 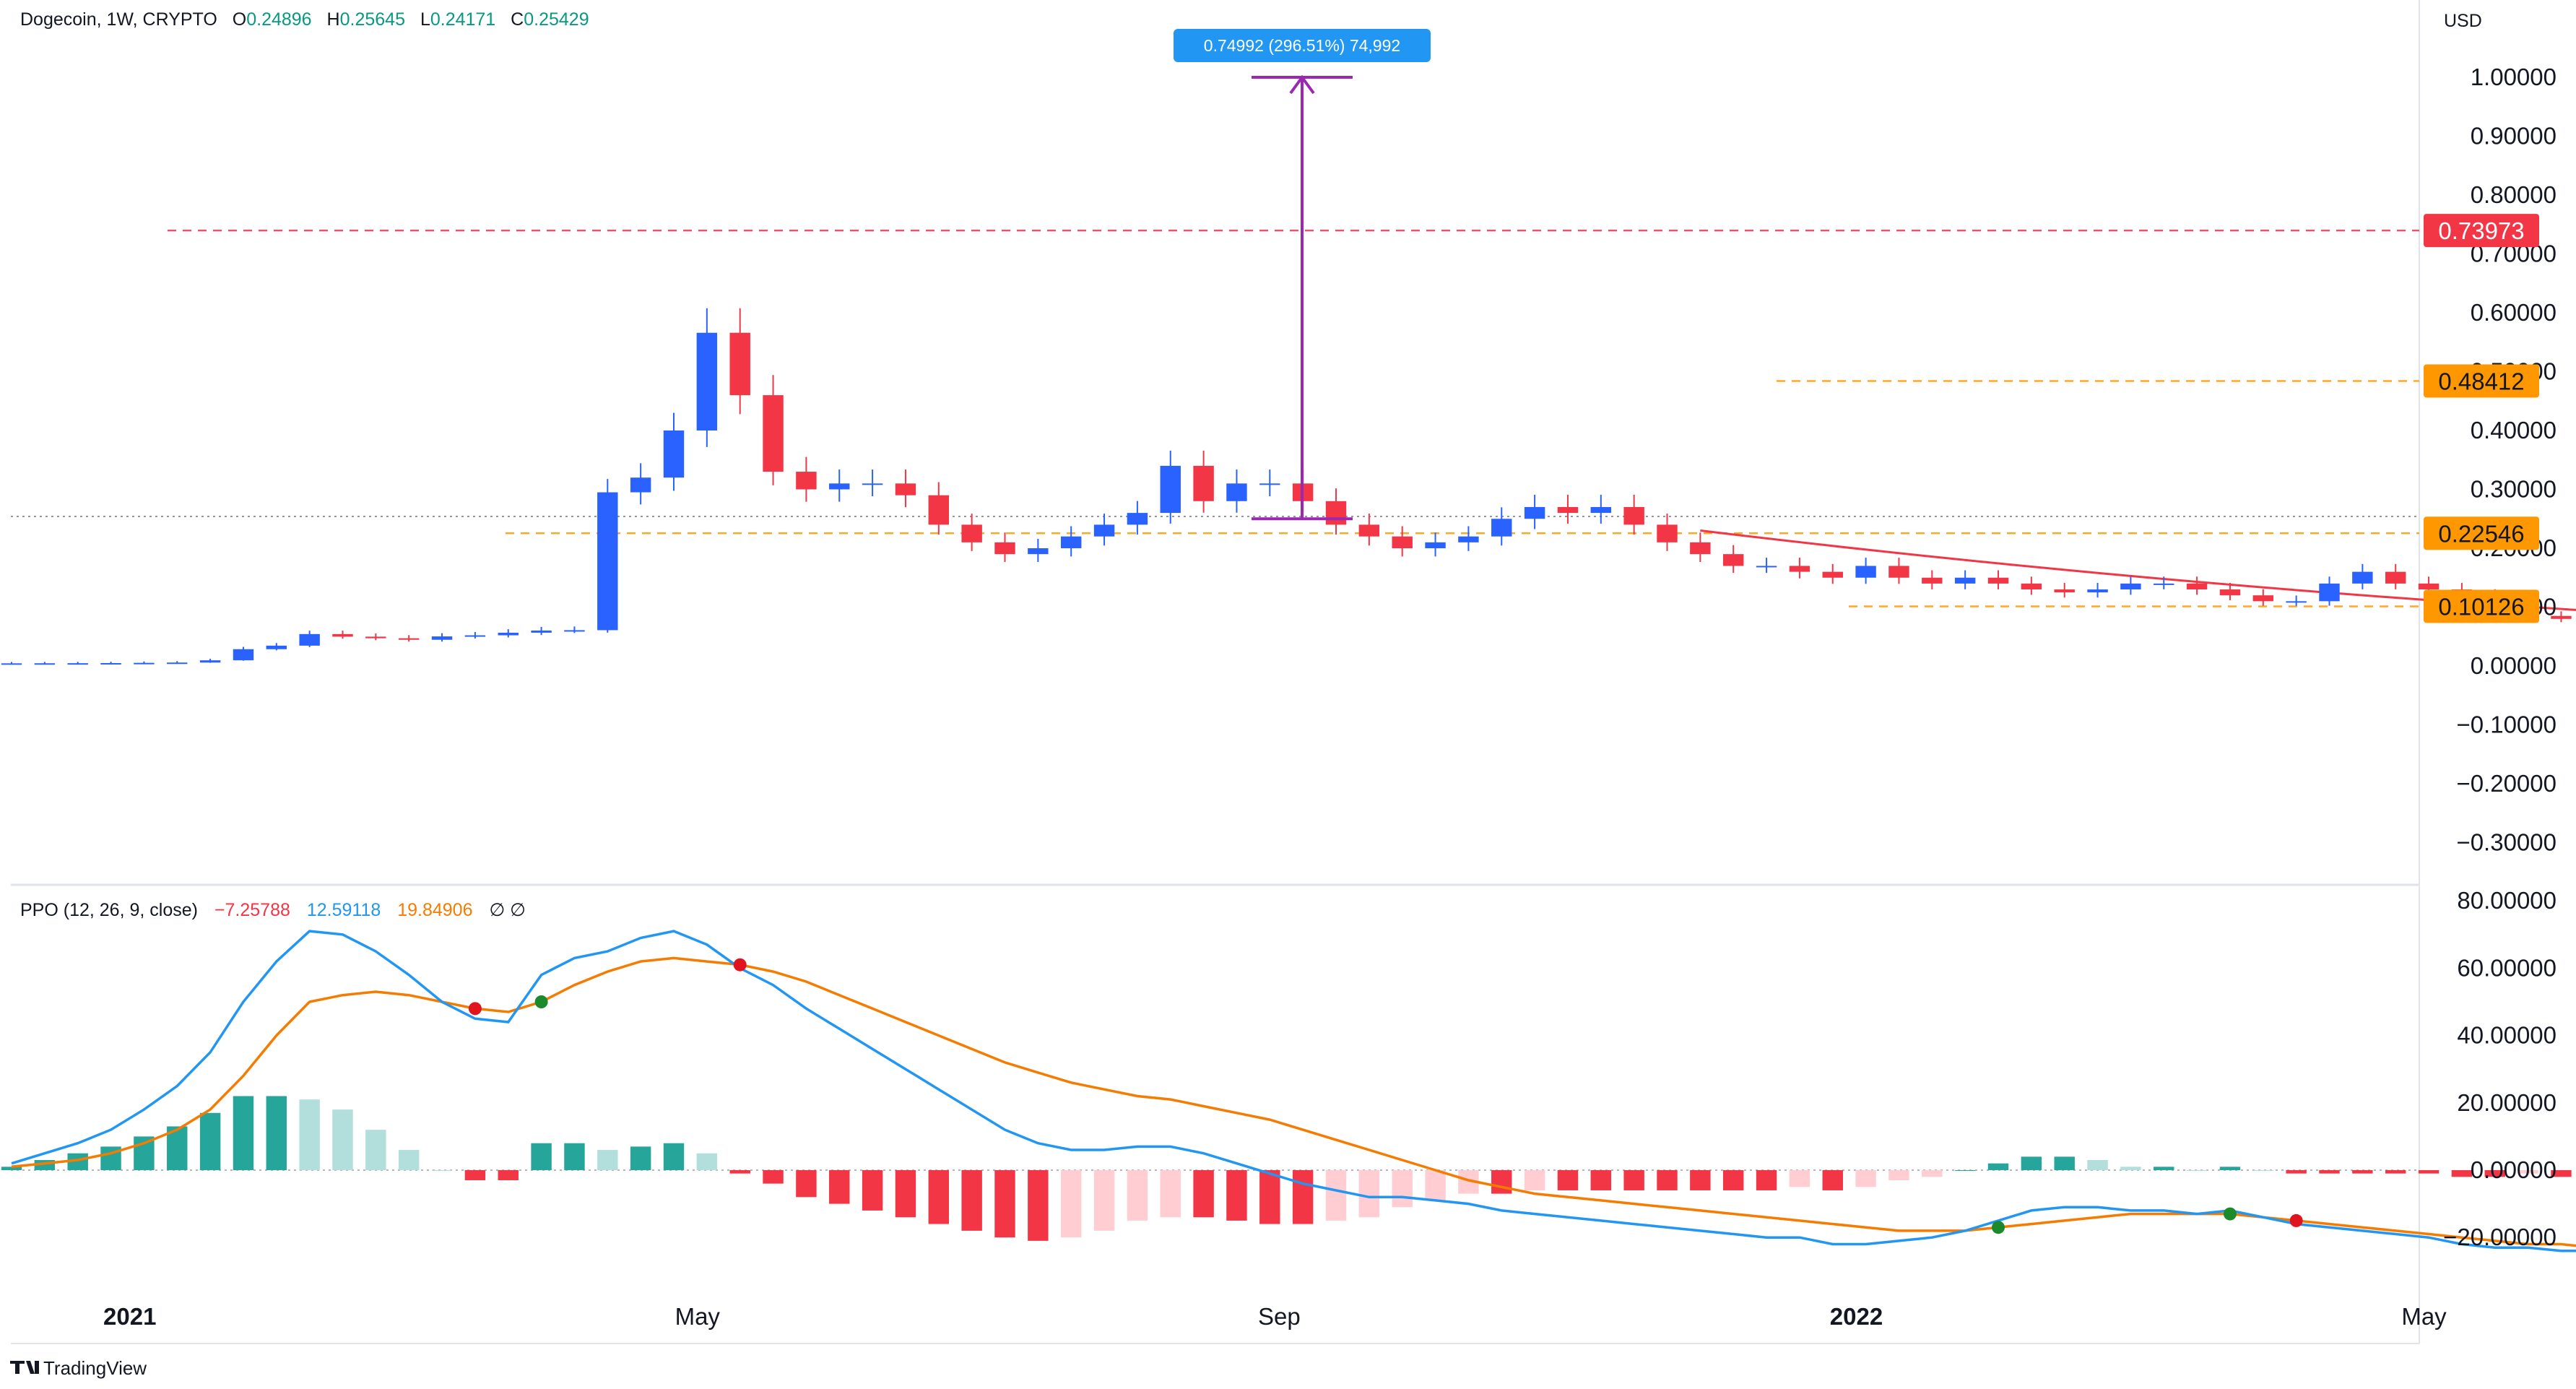 I want to click on time-tick-label: Sep, so click(x=1279, y=1316).